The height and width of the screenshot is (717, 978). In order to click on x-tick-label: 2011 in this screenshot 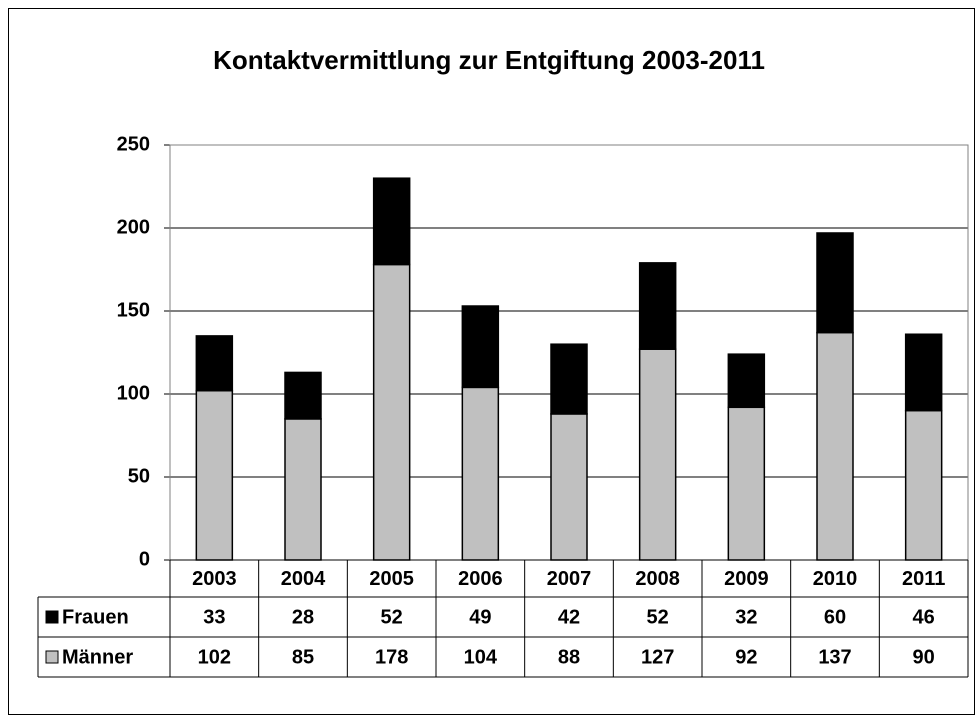, I will do `click(923, 579)`.